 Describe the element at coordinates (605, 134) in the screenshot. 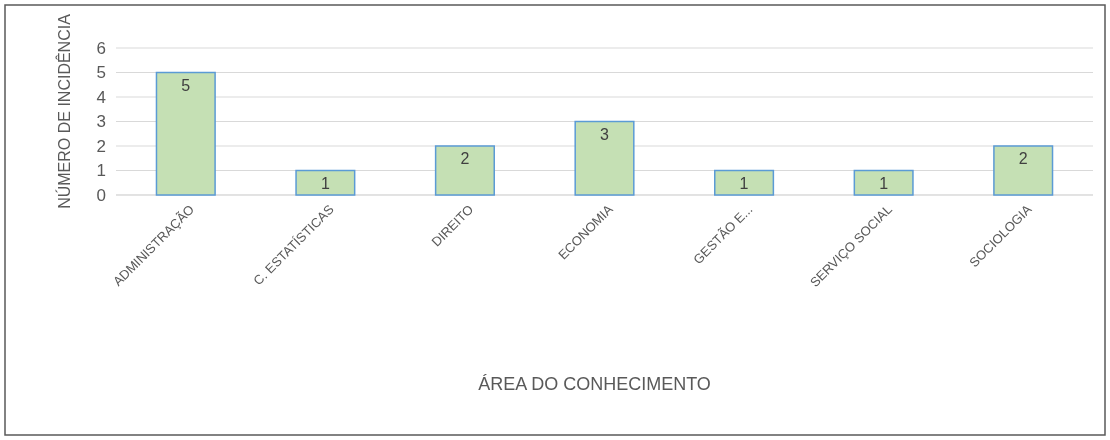

I see `data-label: 3` at that location.